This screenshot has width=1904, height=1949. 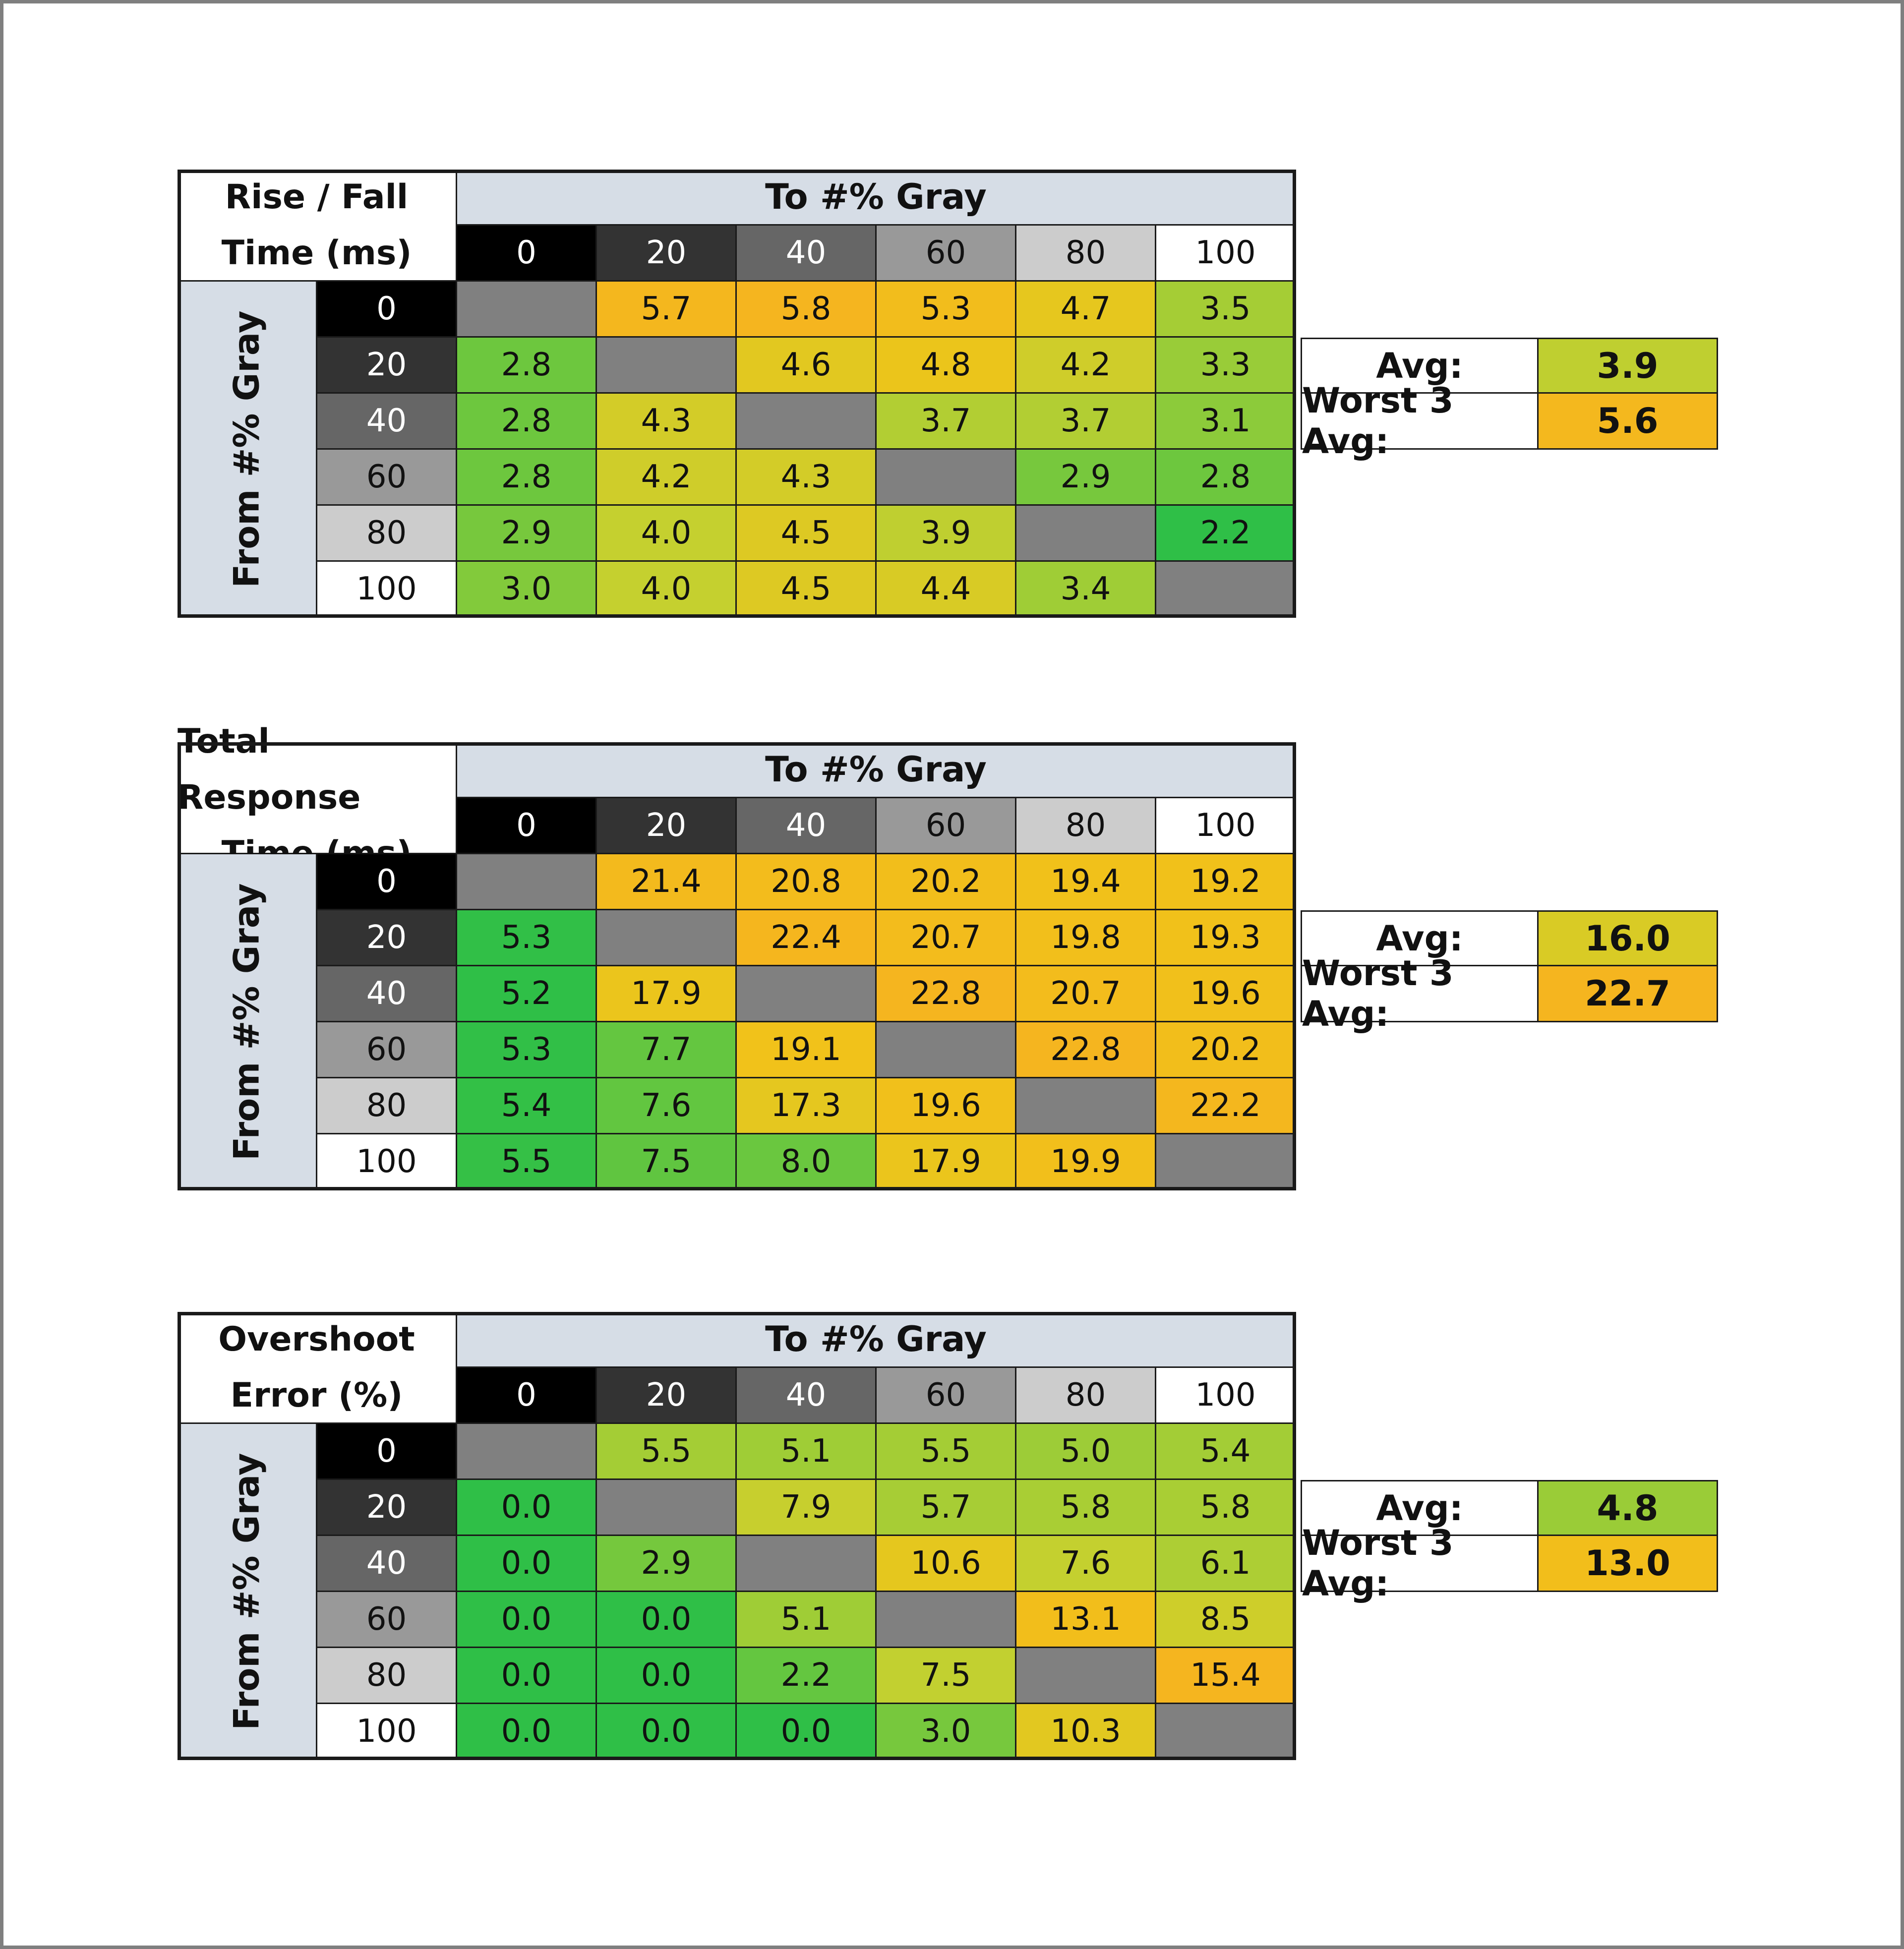 I want to click on table-title-line: Rise / Fall, so click(x=317, y=197).